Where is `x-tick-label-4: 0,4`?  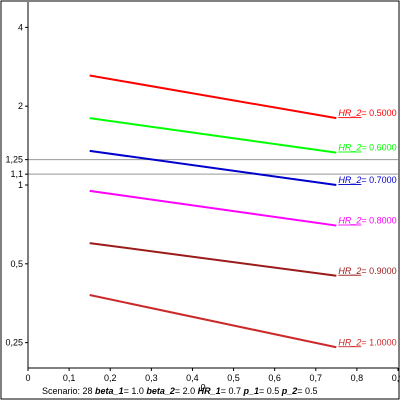 x-tick-label-4: 0,4 is located at coordinates (192, 378).